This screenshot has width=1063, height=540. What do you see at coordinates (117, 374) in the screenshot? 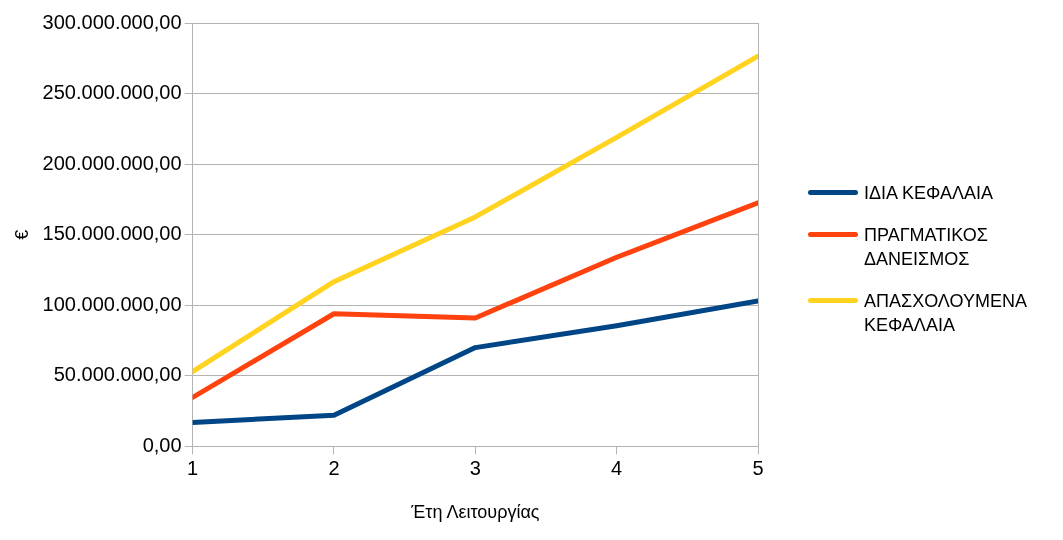
I see `y-tick-label: 50.000.000,00` at bounding box center [117, 374].